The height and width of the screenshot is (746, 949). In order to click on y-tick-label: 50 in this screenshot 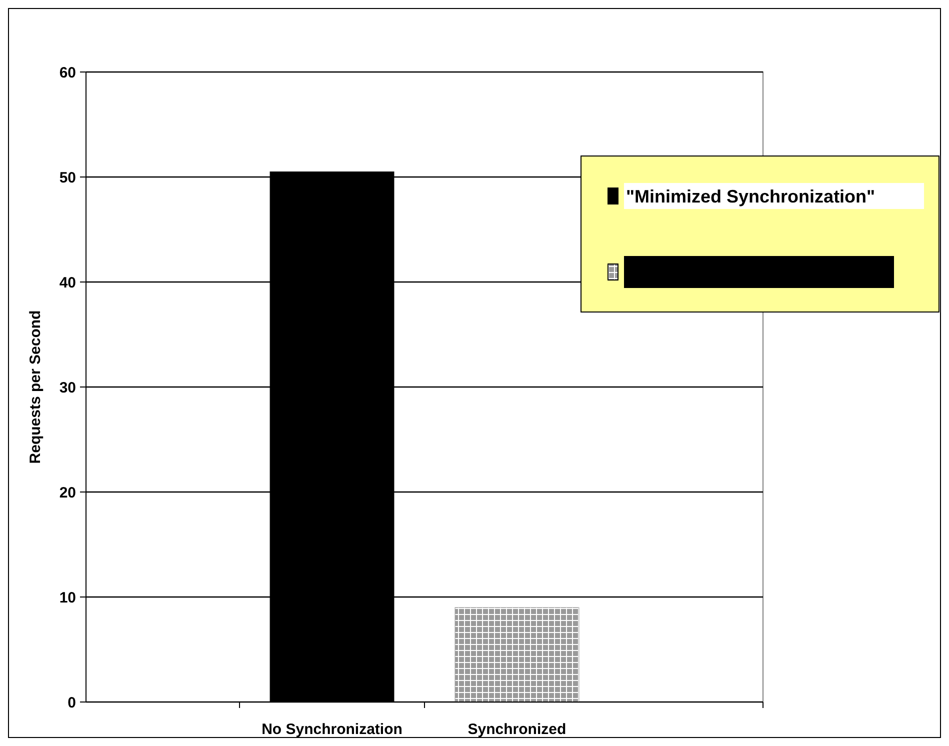, I will do `click(67, 177)`.